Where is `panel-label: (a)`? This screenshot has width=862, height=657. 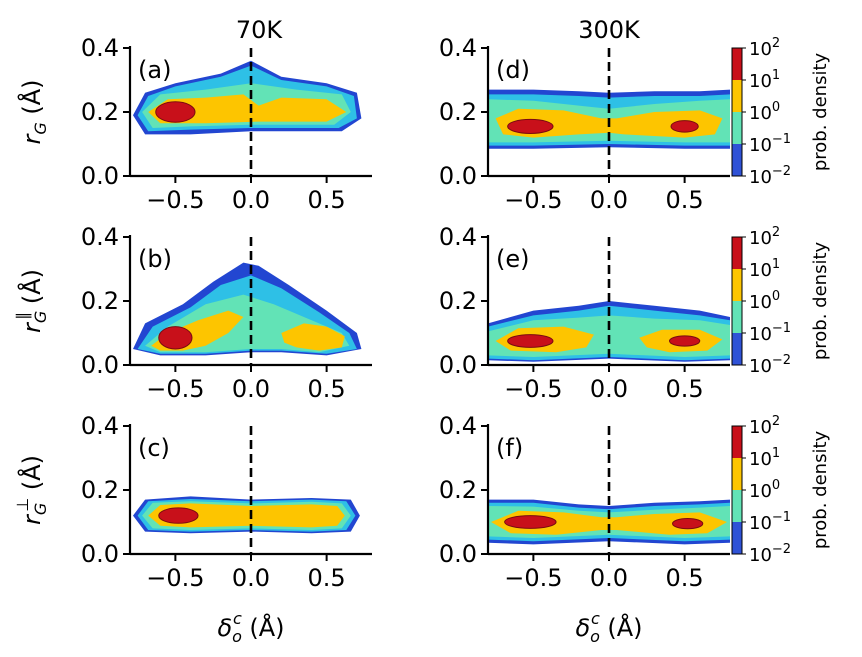
panel-label: (a) is located at coordinates (154, 70).